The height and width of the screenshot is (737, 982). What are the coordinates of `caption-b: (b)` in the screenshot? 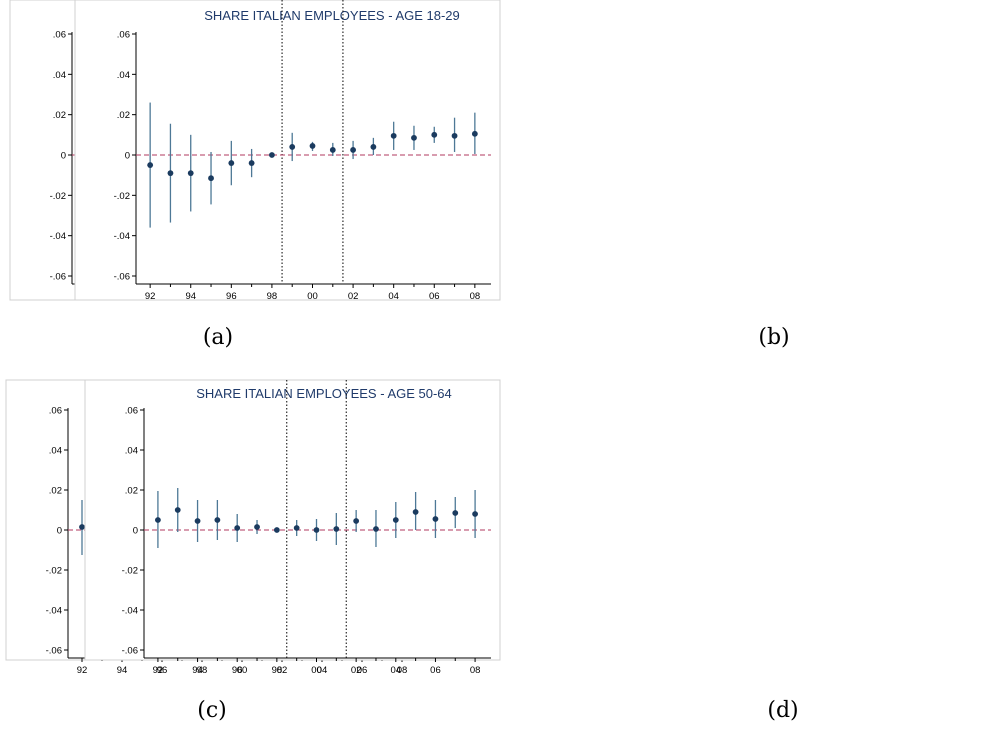 It's located at (774, 337).